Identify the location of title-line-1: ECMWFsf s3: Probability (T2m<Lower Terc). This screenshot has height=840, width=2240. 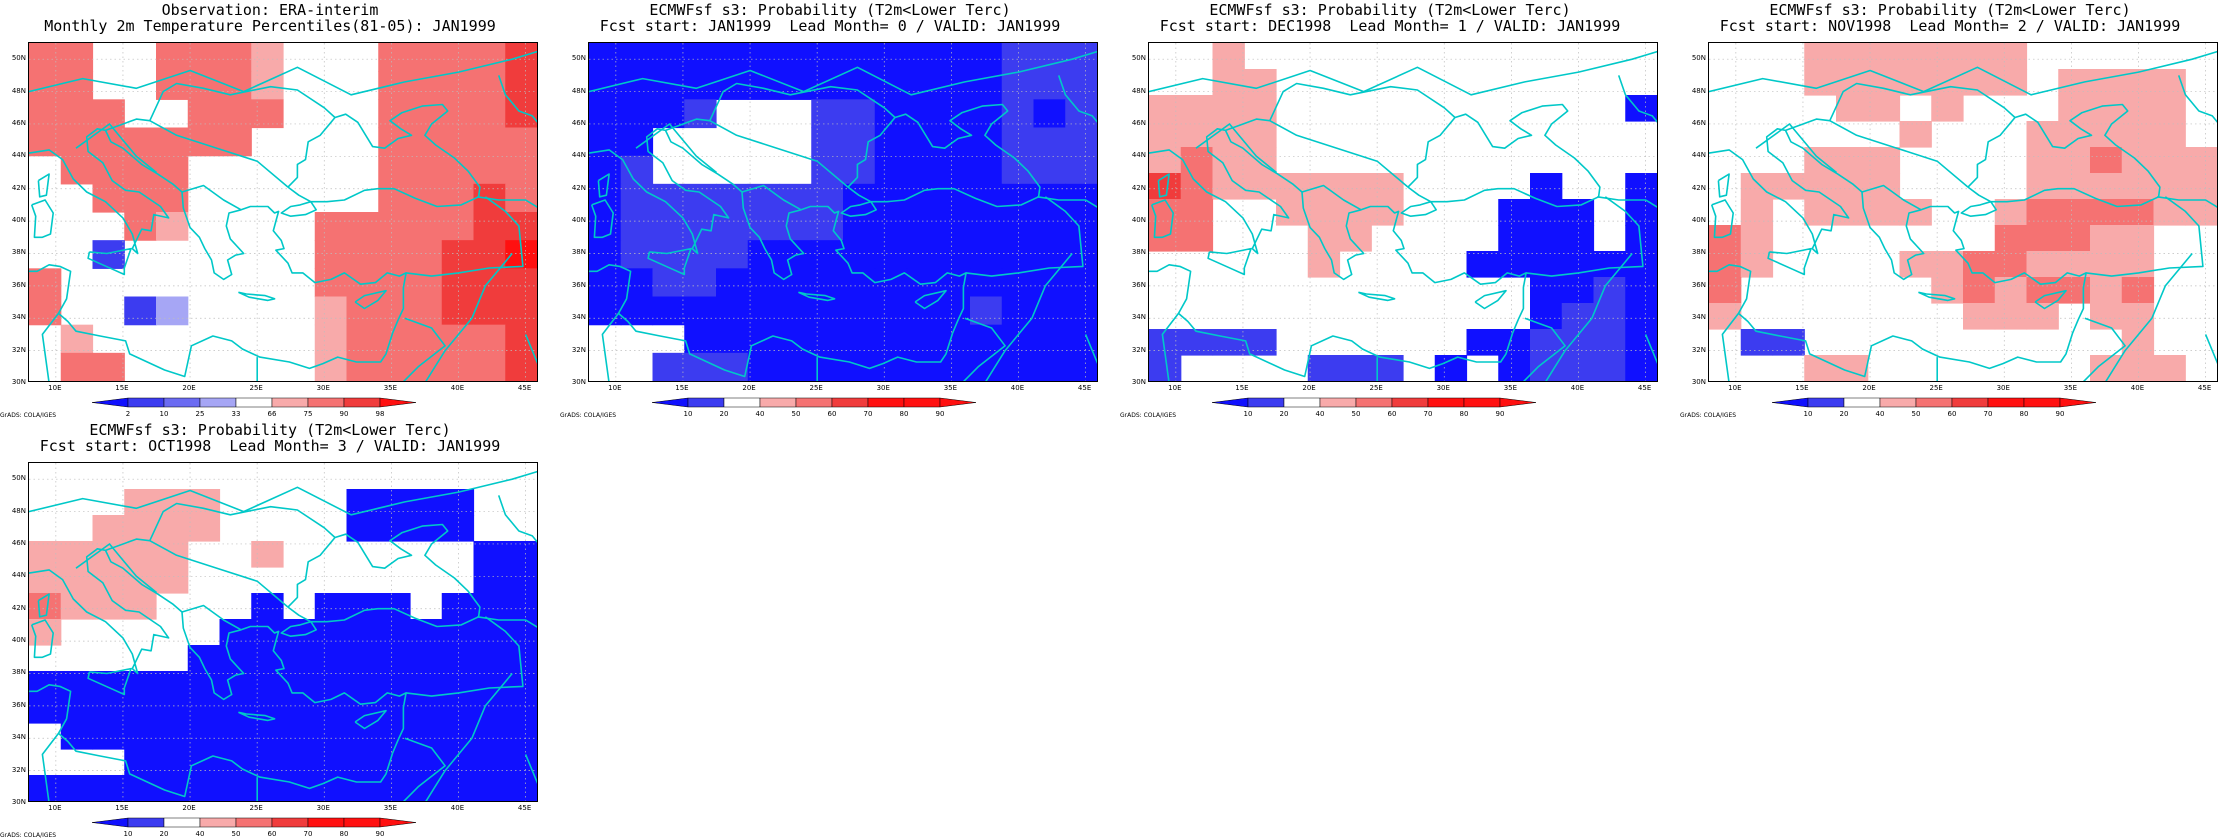
(270, 430).